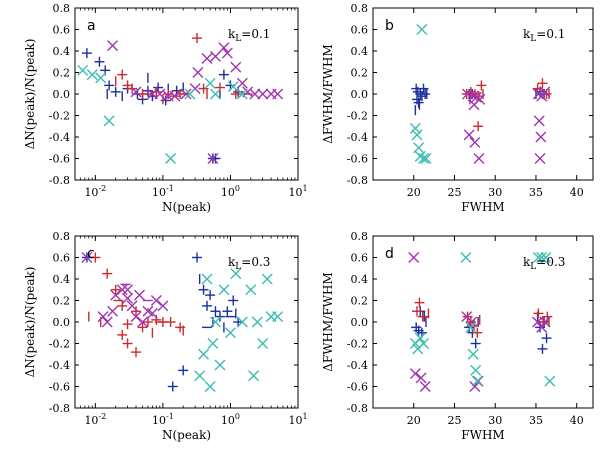 This screenshot has width=600, height=455. What do you see at coordinates (389, 26) in the screenshot?
I see `panel-label: b` at bounding box center [389, 26].